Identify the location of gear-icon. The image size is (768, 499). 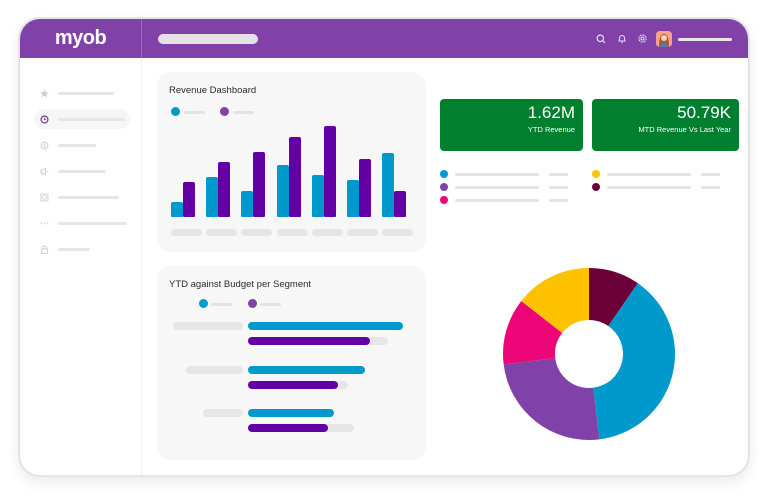
(642, 38).